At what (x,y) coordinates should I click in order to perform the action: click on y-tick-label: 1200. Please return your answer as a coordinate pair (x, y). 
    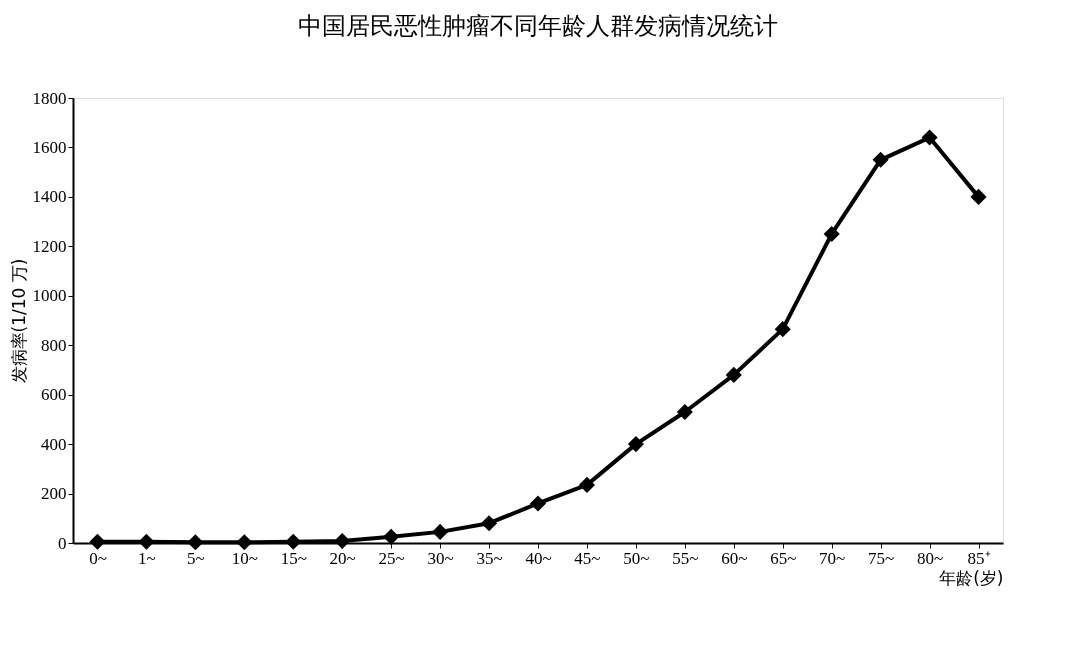
    Looking at the image, I should click on (49, 246).